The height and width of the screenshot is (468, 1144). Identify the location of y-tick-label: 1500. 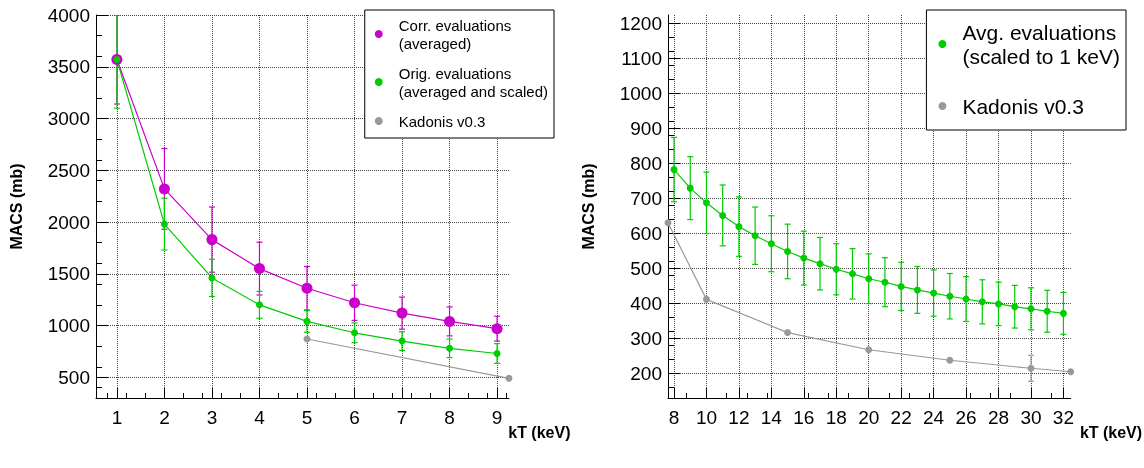
(68, 274).